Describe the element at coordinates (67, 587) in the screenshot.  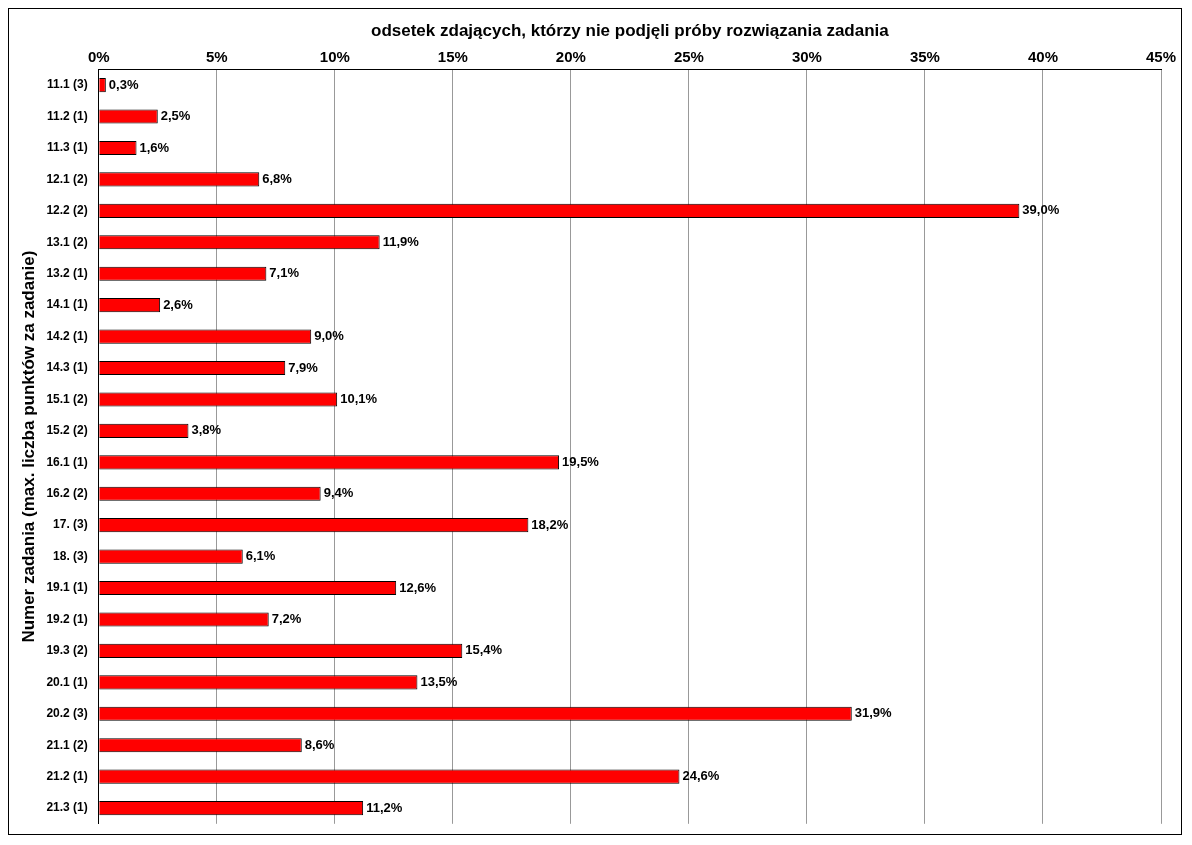
I see `y-tick-label: 19.1 (1)` at that location.